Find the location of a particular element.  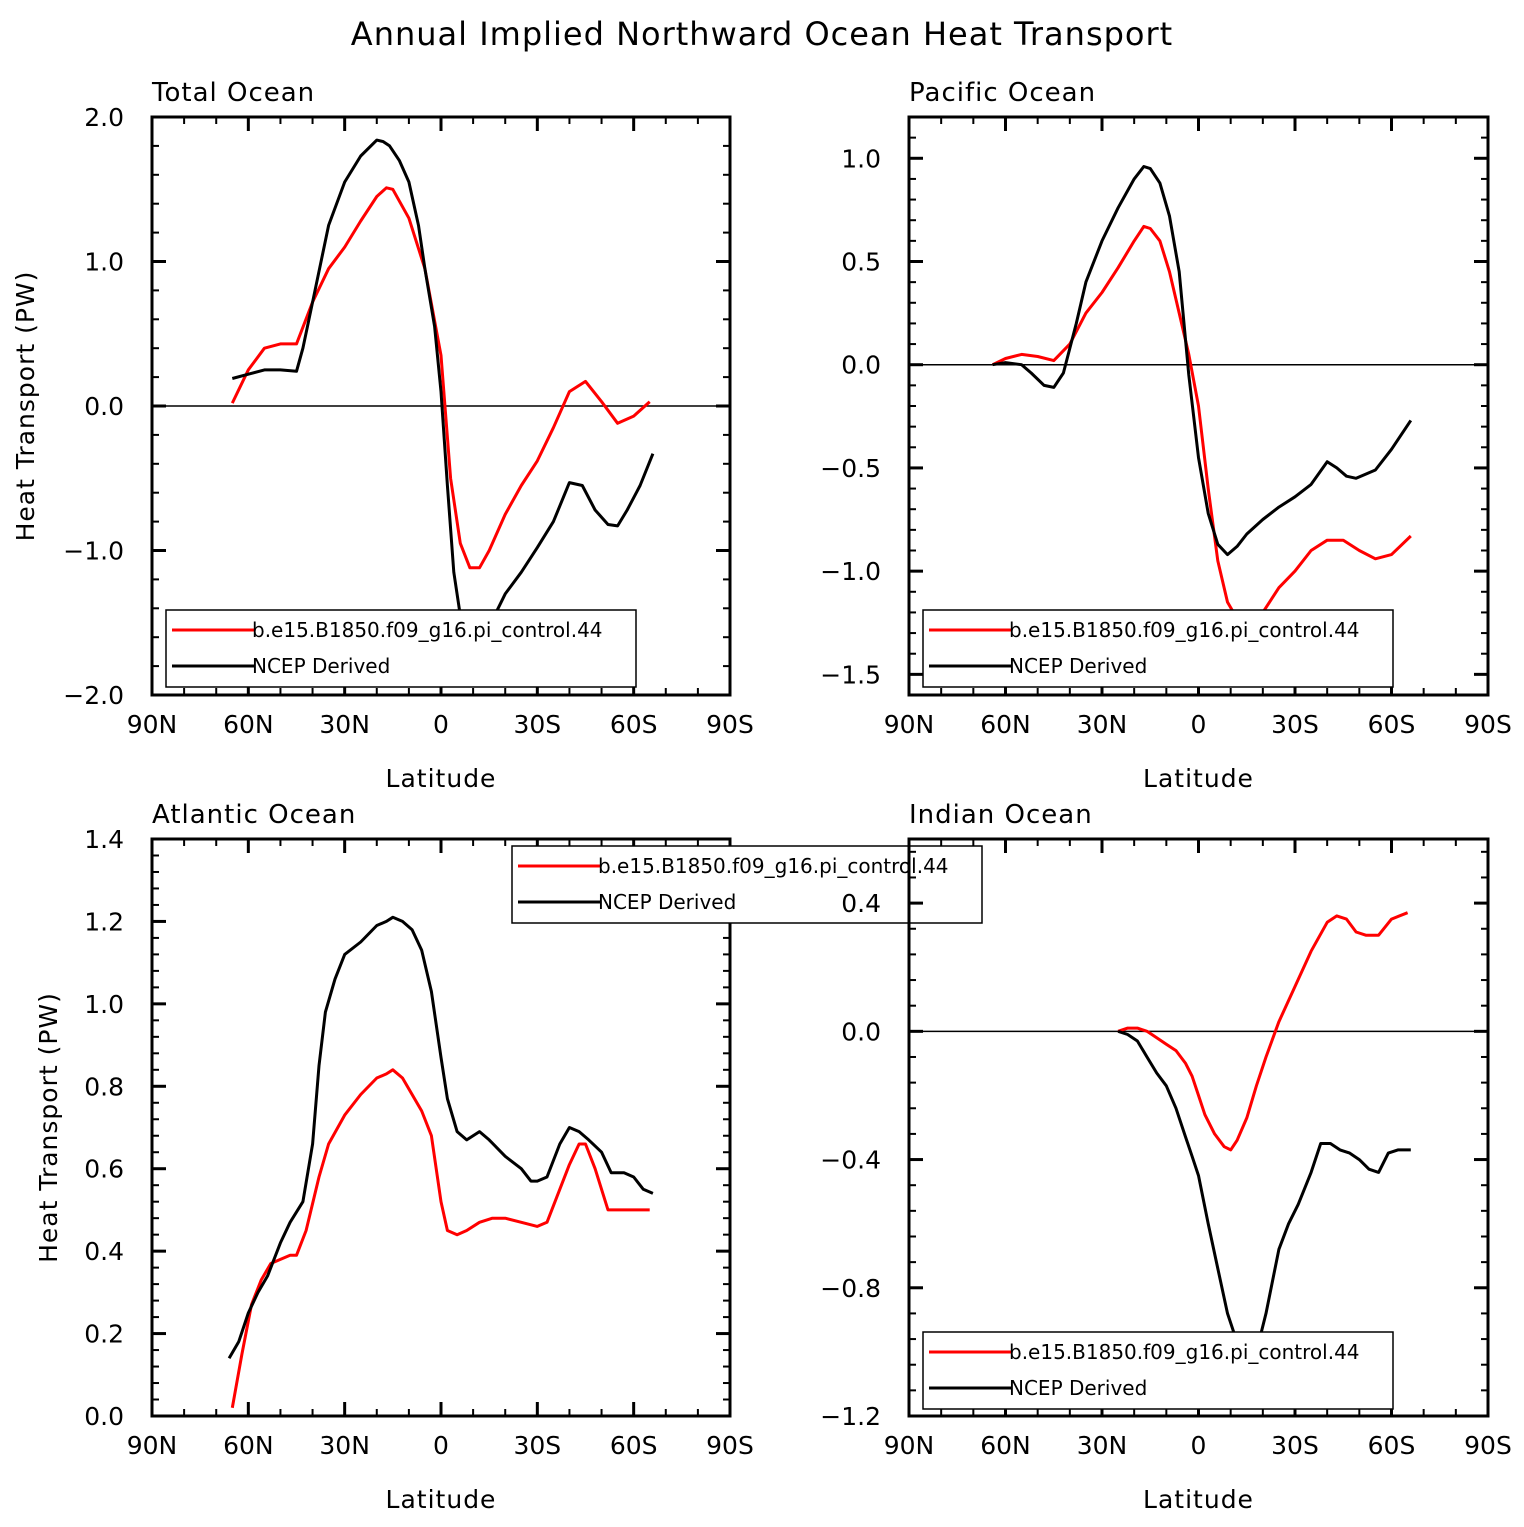

panel-title: Total Ocean is located at coordinates (233, 93).